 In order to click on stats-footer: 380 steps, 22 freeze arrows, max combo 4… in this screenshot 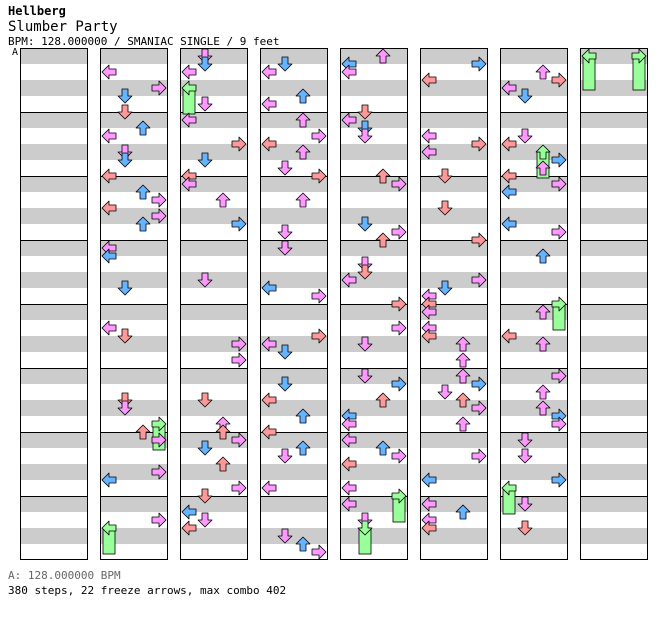, I will do `click(147, 590)`.